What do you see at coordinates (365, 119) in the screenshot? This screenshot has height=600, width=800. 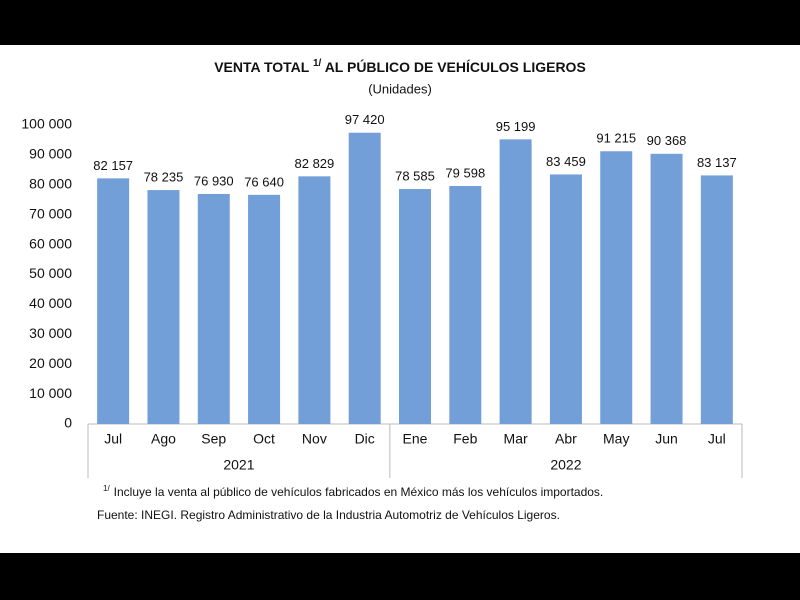 I see `value-label: 97 420` at bounding box center [365, 119].